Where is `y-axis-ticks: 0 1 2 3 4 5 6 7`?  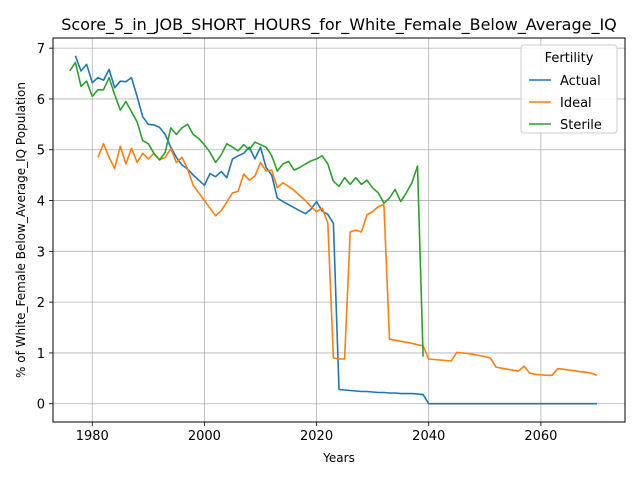
y-axis-ticks: 0 1 2 3 4 5 6 7 is located at coordinates (45, 227).